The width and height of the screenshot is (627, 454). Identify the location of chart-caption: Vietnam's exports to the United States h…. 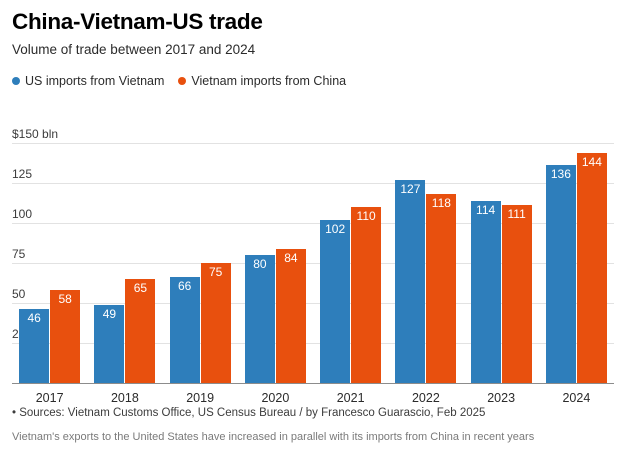
(273, 437).